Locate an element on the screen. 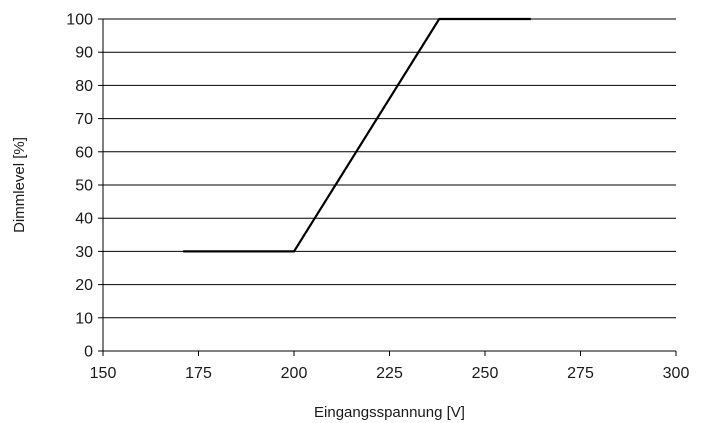  x-tick-label: 200 is located at coordinates (294, 373).